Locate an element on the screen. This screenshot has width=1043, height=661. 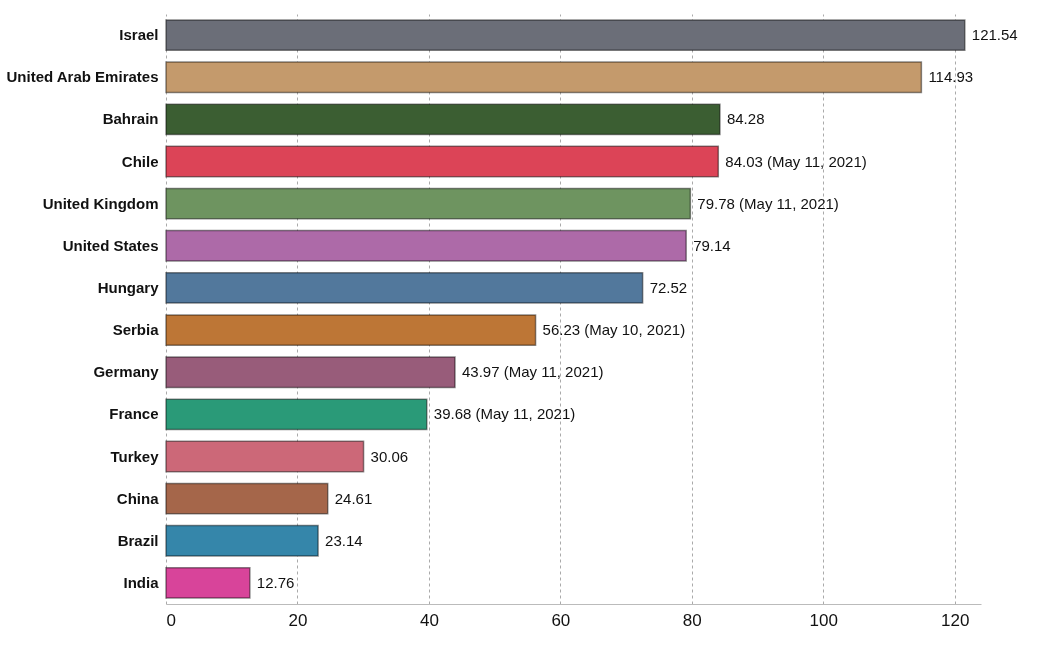
x-tick-label: 100 is located at coordinates (823, 620).